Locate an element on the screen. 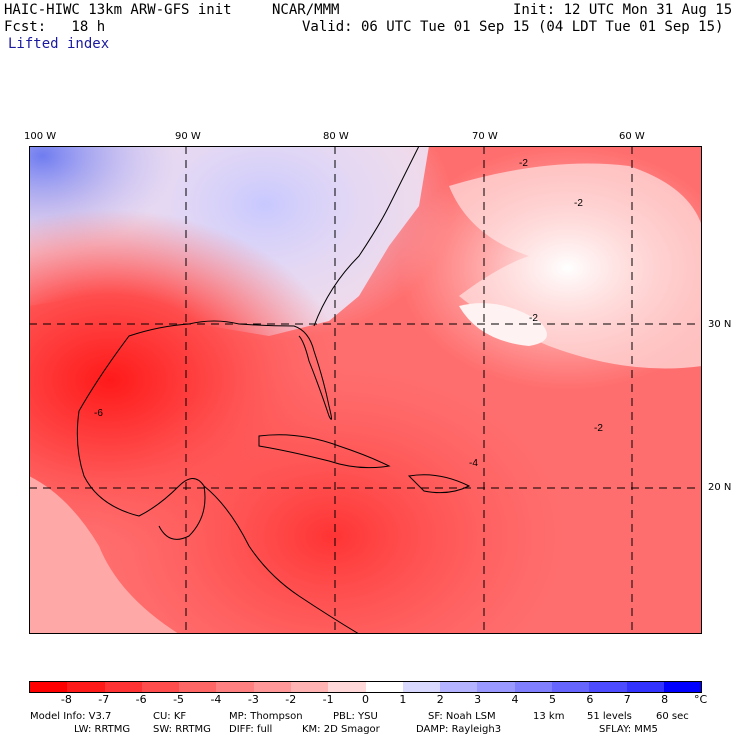 Image resolution: width=740 pixels, height=740 pixels. colorbar-tick-label: -1 is located at coordinates (328, 699).